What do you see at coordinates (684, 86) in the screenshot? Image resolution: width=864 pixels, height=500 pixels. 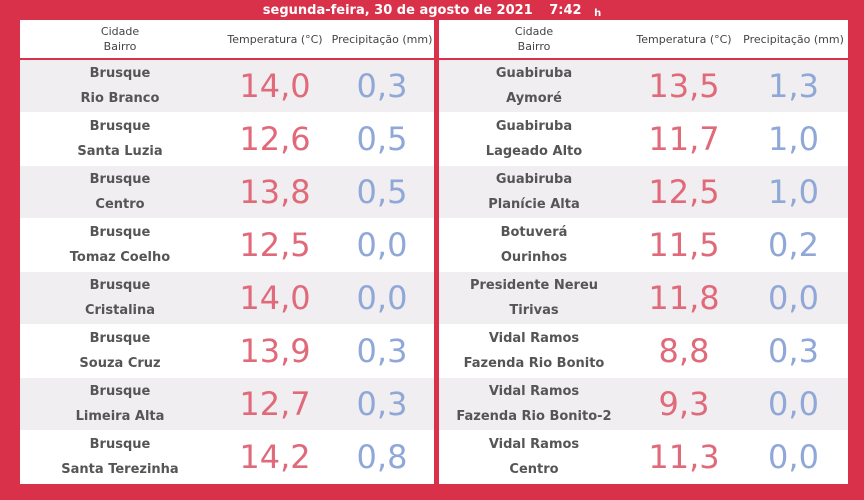 I see `temperature-value: 13,5` at bounding box center [684, 86].